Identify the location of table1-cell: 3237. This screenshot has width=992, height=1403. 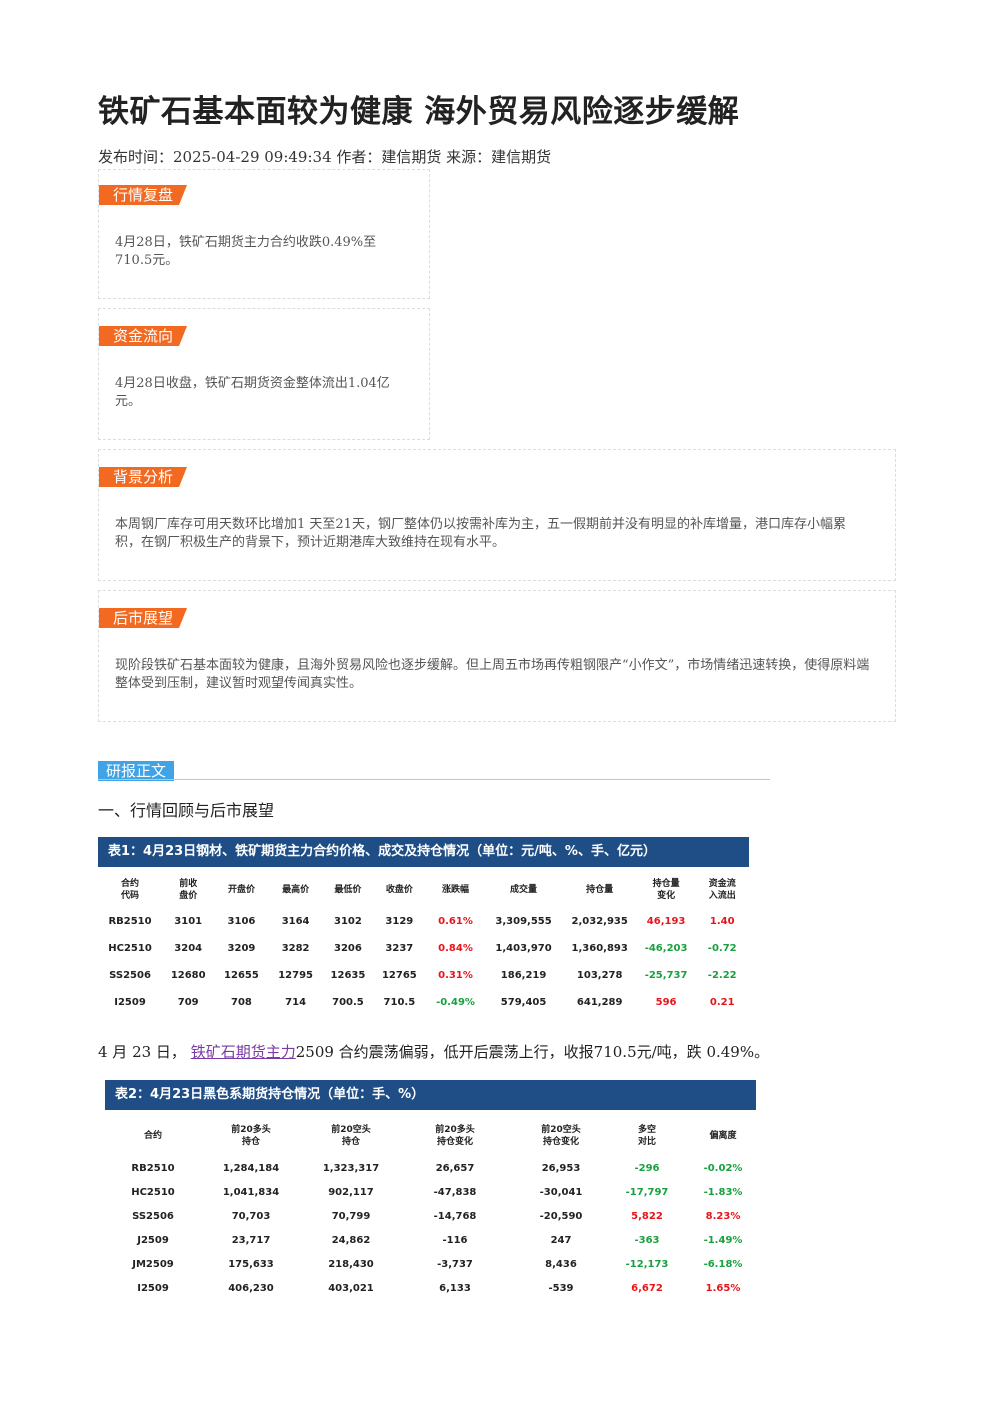
(399, 948).